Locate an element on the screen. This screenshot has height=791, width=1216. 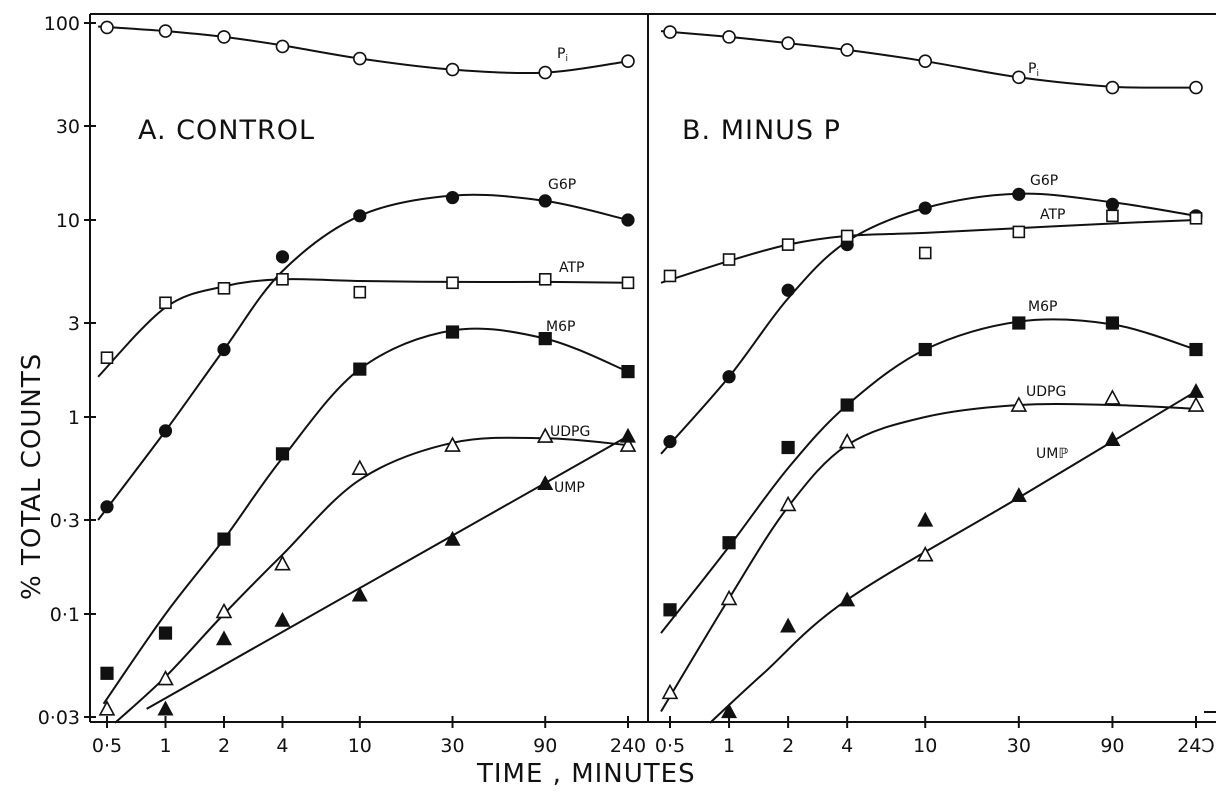
y-tick-label: 30 is located at coordinates (68, 127).